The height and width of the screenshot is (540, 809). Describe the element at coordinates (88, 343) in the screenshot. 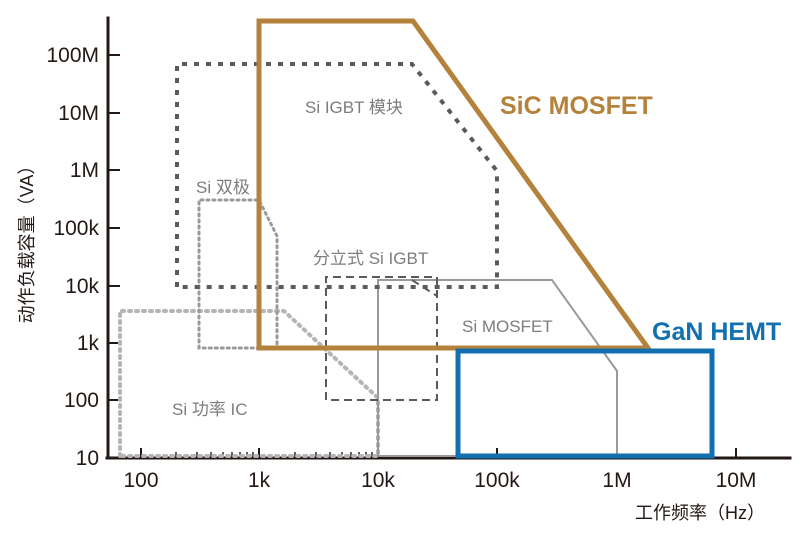

I see `y-tick-label: 1k` at that location.